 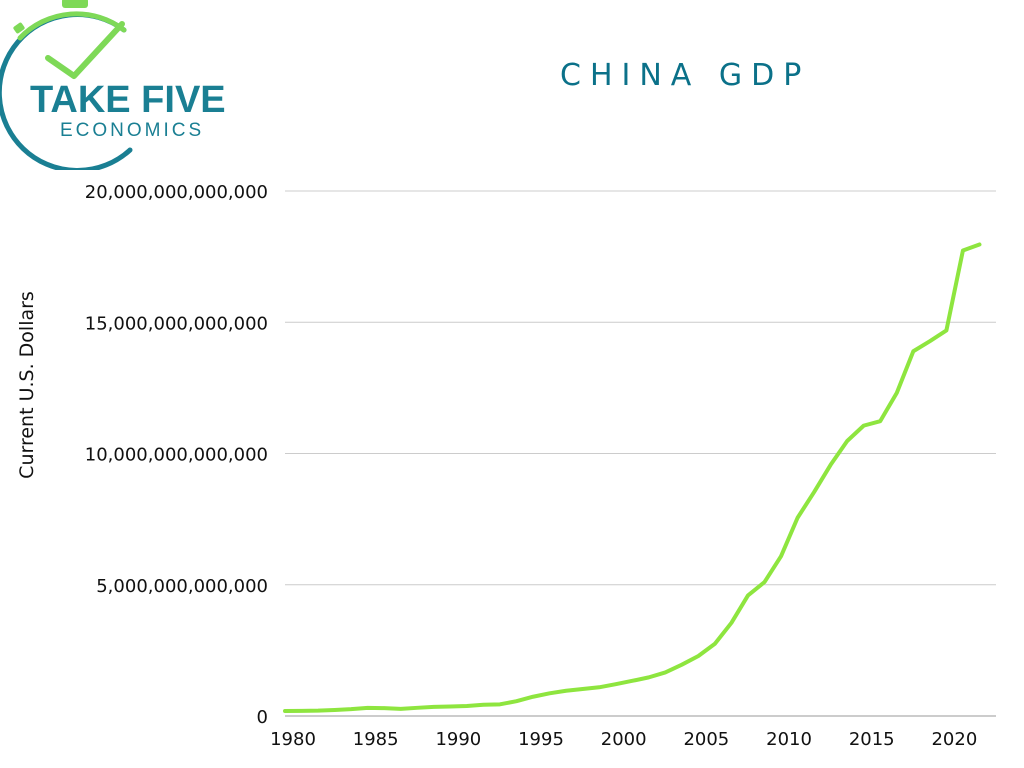 I want to click on y-tick-label: 0, so click(x=262, y=717).